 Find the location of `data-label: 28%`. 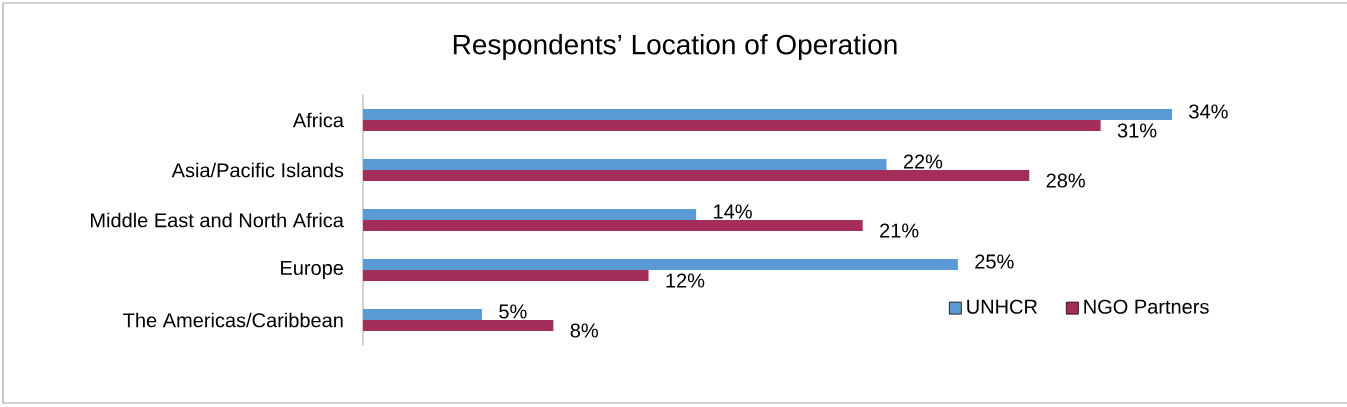

data-label: 28% is located at coordinates (1065, 180).